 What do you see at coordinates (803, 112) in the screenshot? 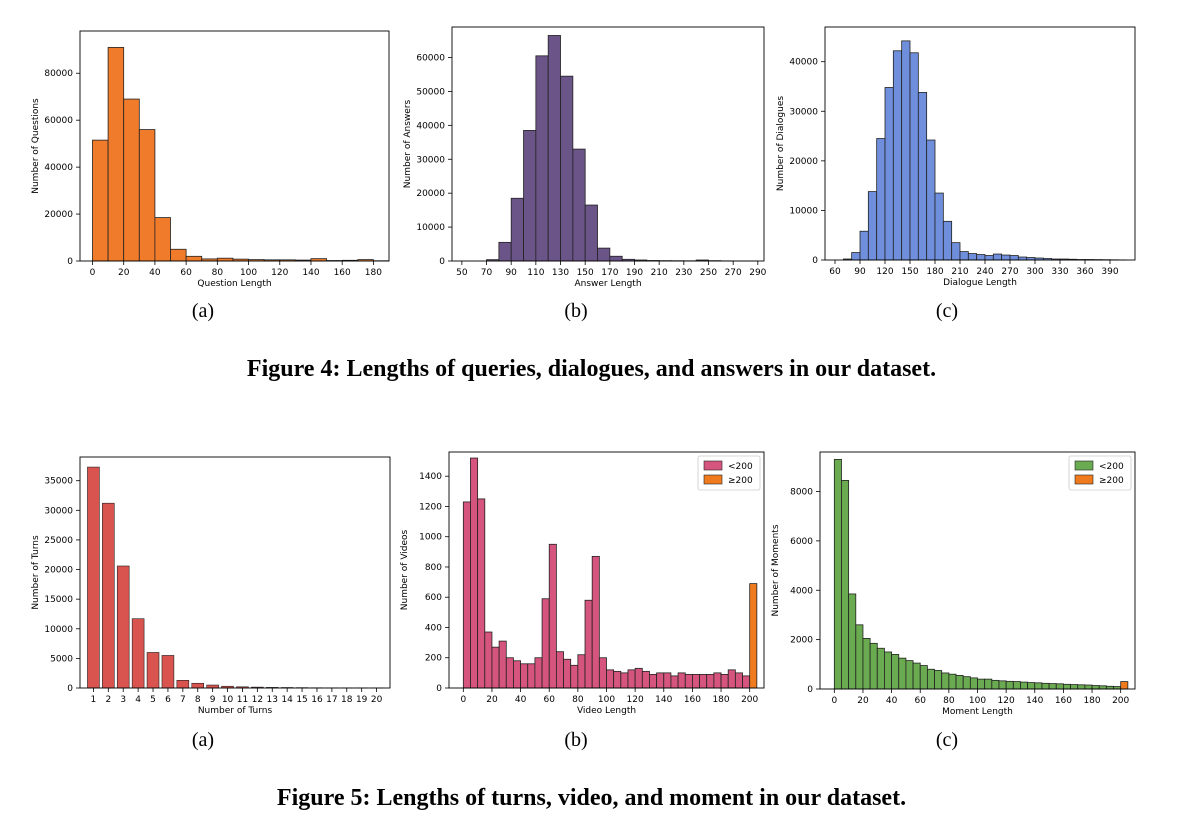
I see `dialogues-ytick-label-3: 30000` at bounding box center [803, 112].